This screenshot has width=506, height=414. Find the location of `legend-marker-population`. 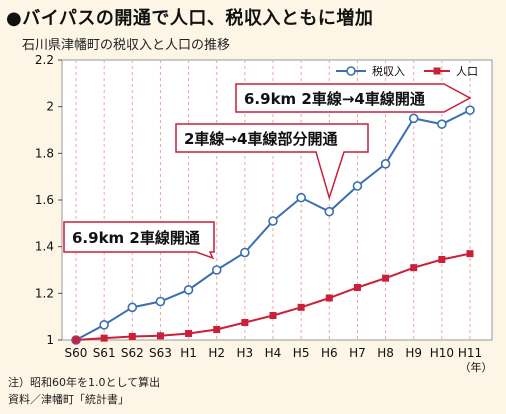

legend-marker-population is located at coordinates (437, 71).